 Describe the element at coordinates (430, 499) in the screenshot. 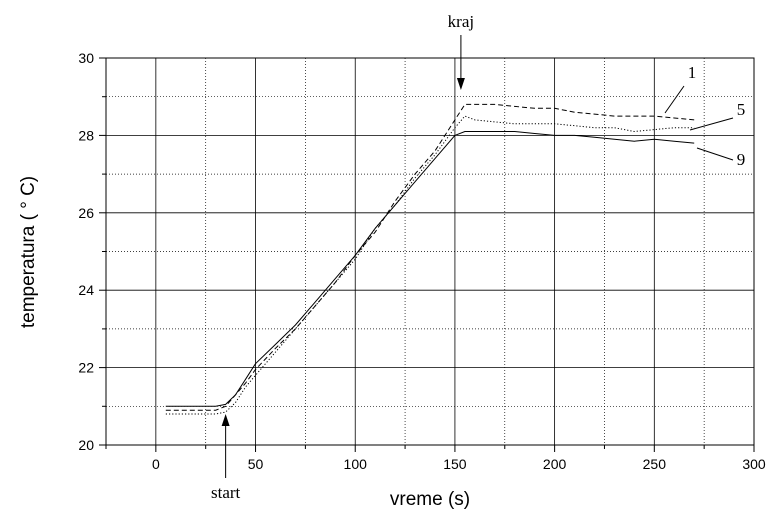

I see `x-axis-label: vreme (s)` at that location.